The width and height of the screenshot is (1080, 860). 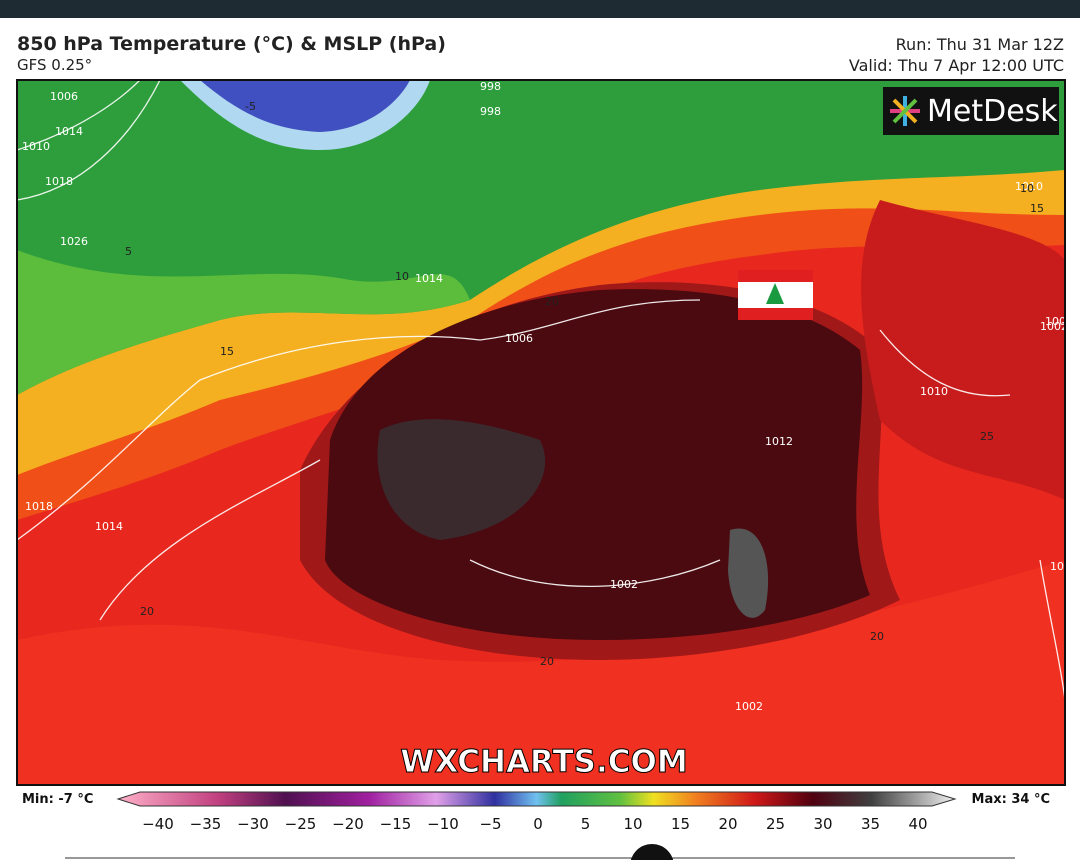 What do you see at coordinates (992, 111) in the screenshot?
I see `logo: MetDesk` at bounding box center [992, 111].